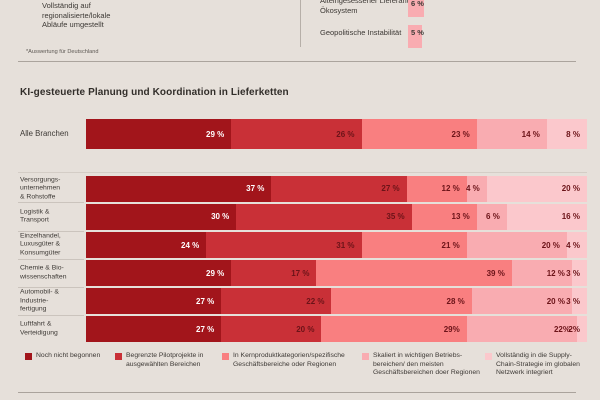 The image size is (600, 400). Describe the element at coordinates (536, 189) in the screenshot. I see `bar-segment: 20 %` at that location.